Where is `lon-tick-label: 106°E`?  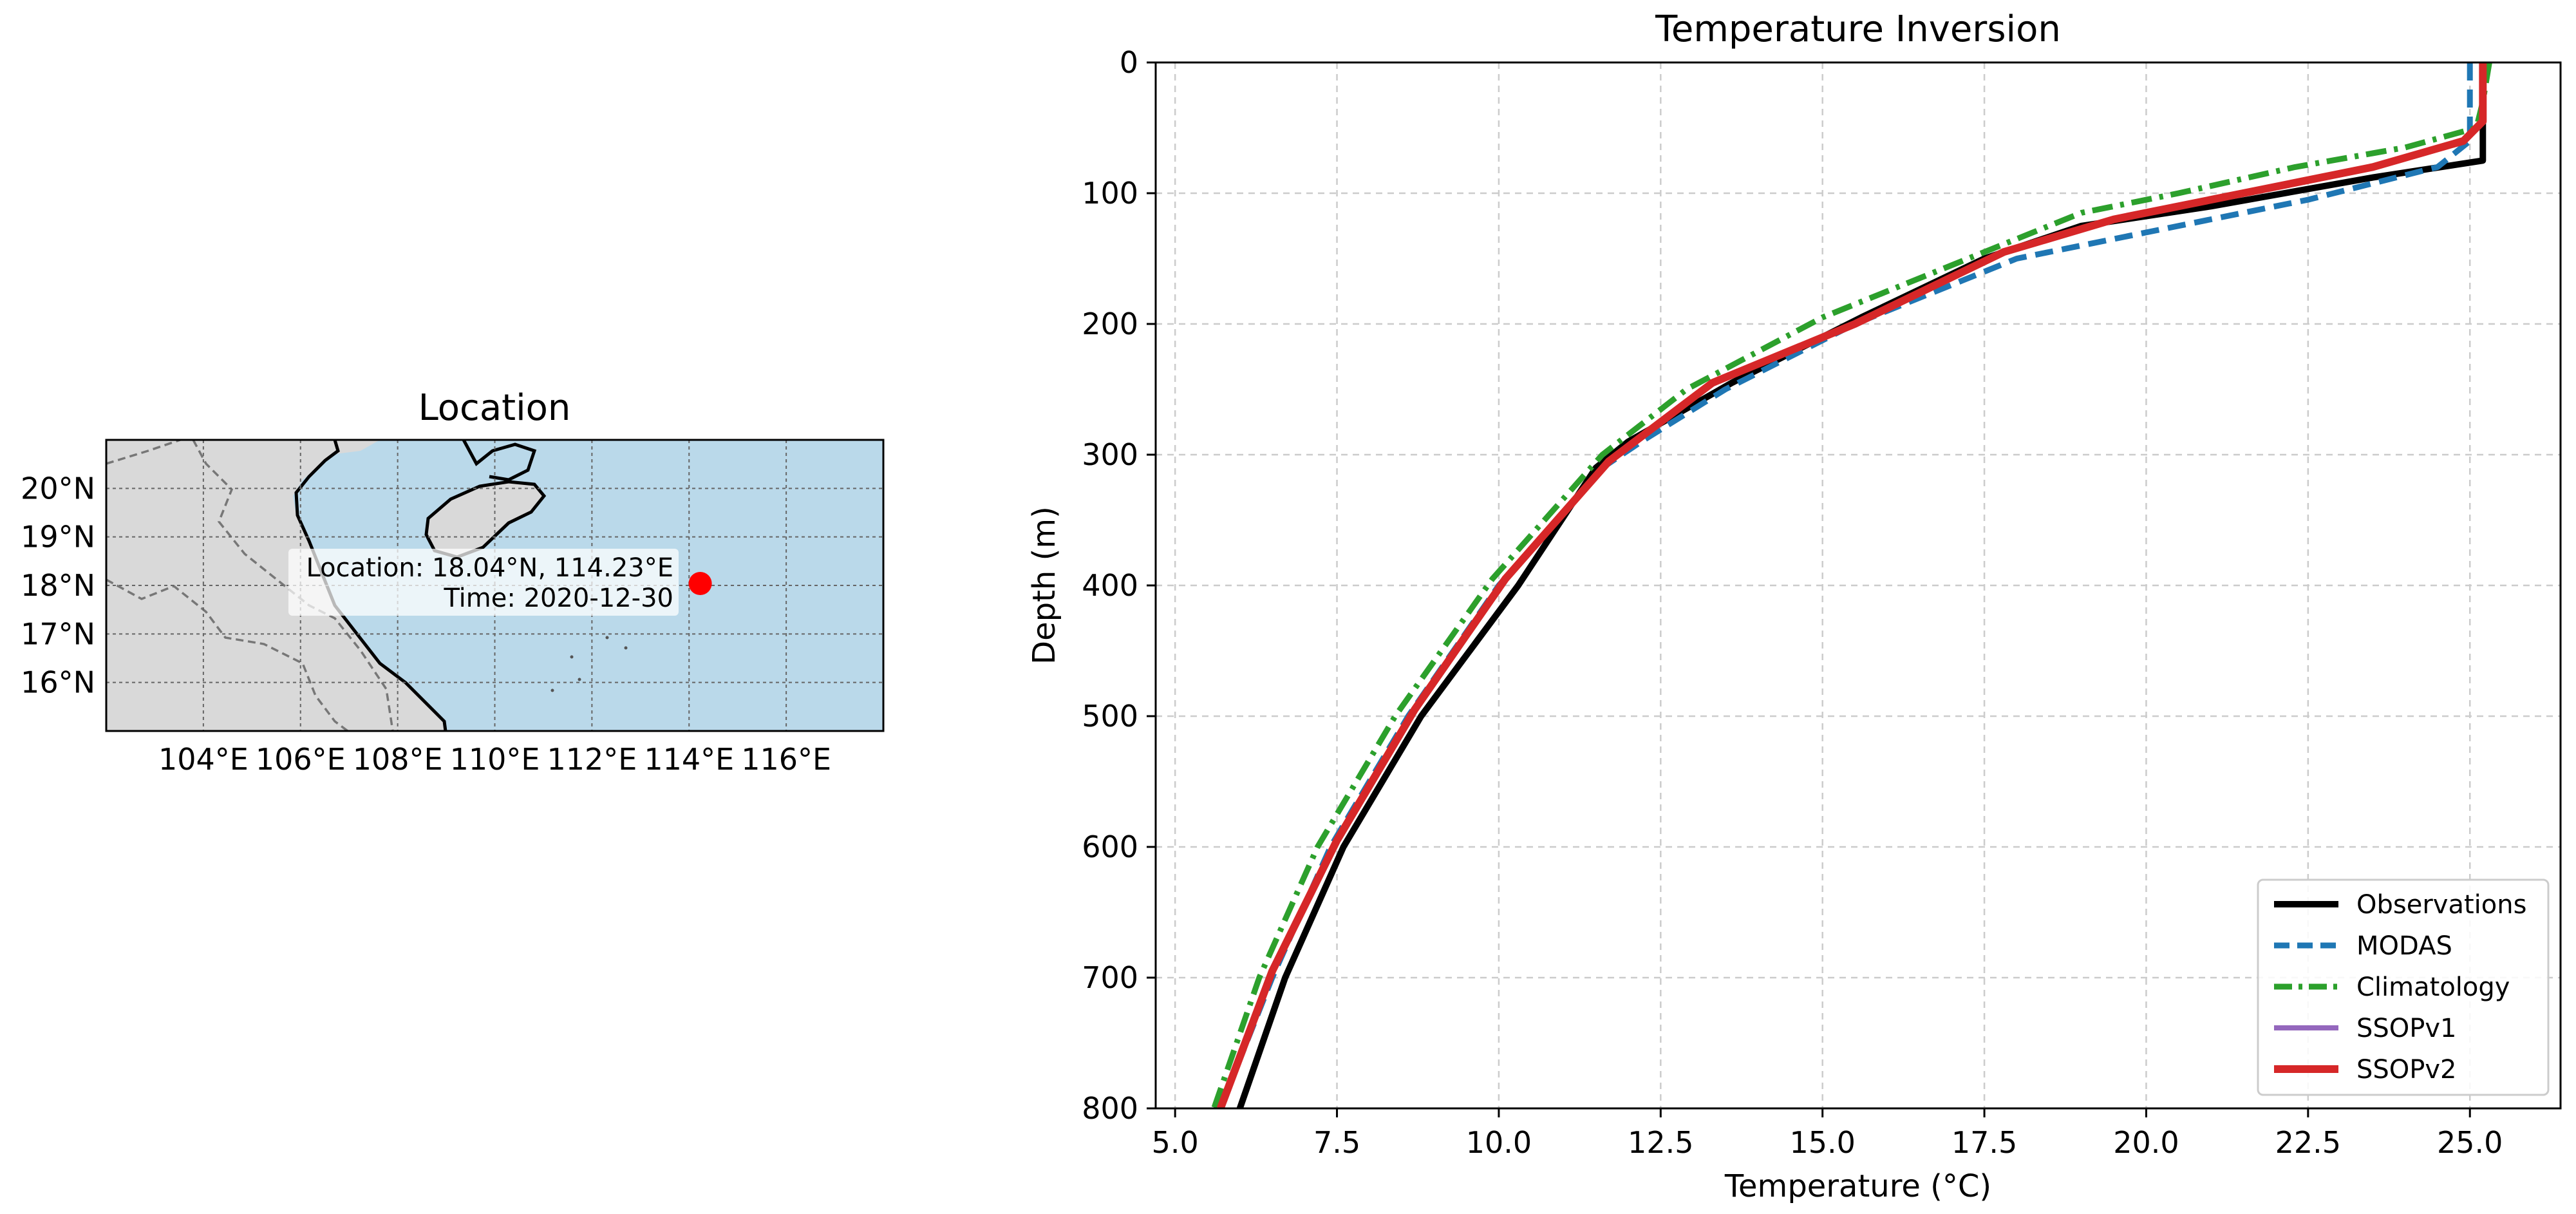 lon-tick-label: 106°E is located at coordinates (301, 759).